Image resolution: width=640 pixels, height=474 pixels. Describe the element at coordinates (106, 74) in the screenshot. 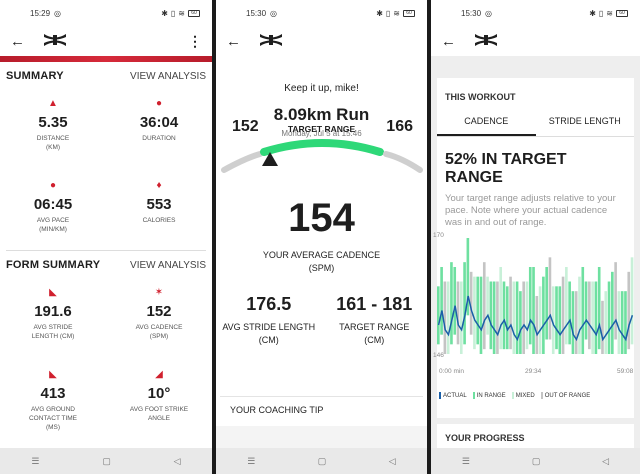

I see `summary-header: SUMMARY VIEW ANALYSIS` at that location.